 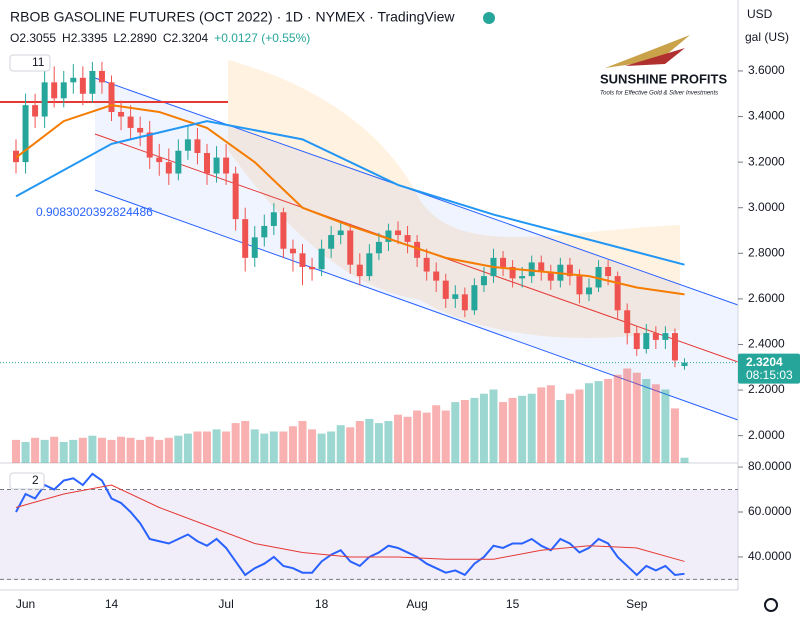 I want to click on regression-label: 0.9083020392824486, so click(x=94, y=212).